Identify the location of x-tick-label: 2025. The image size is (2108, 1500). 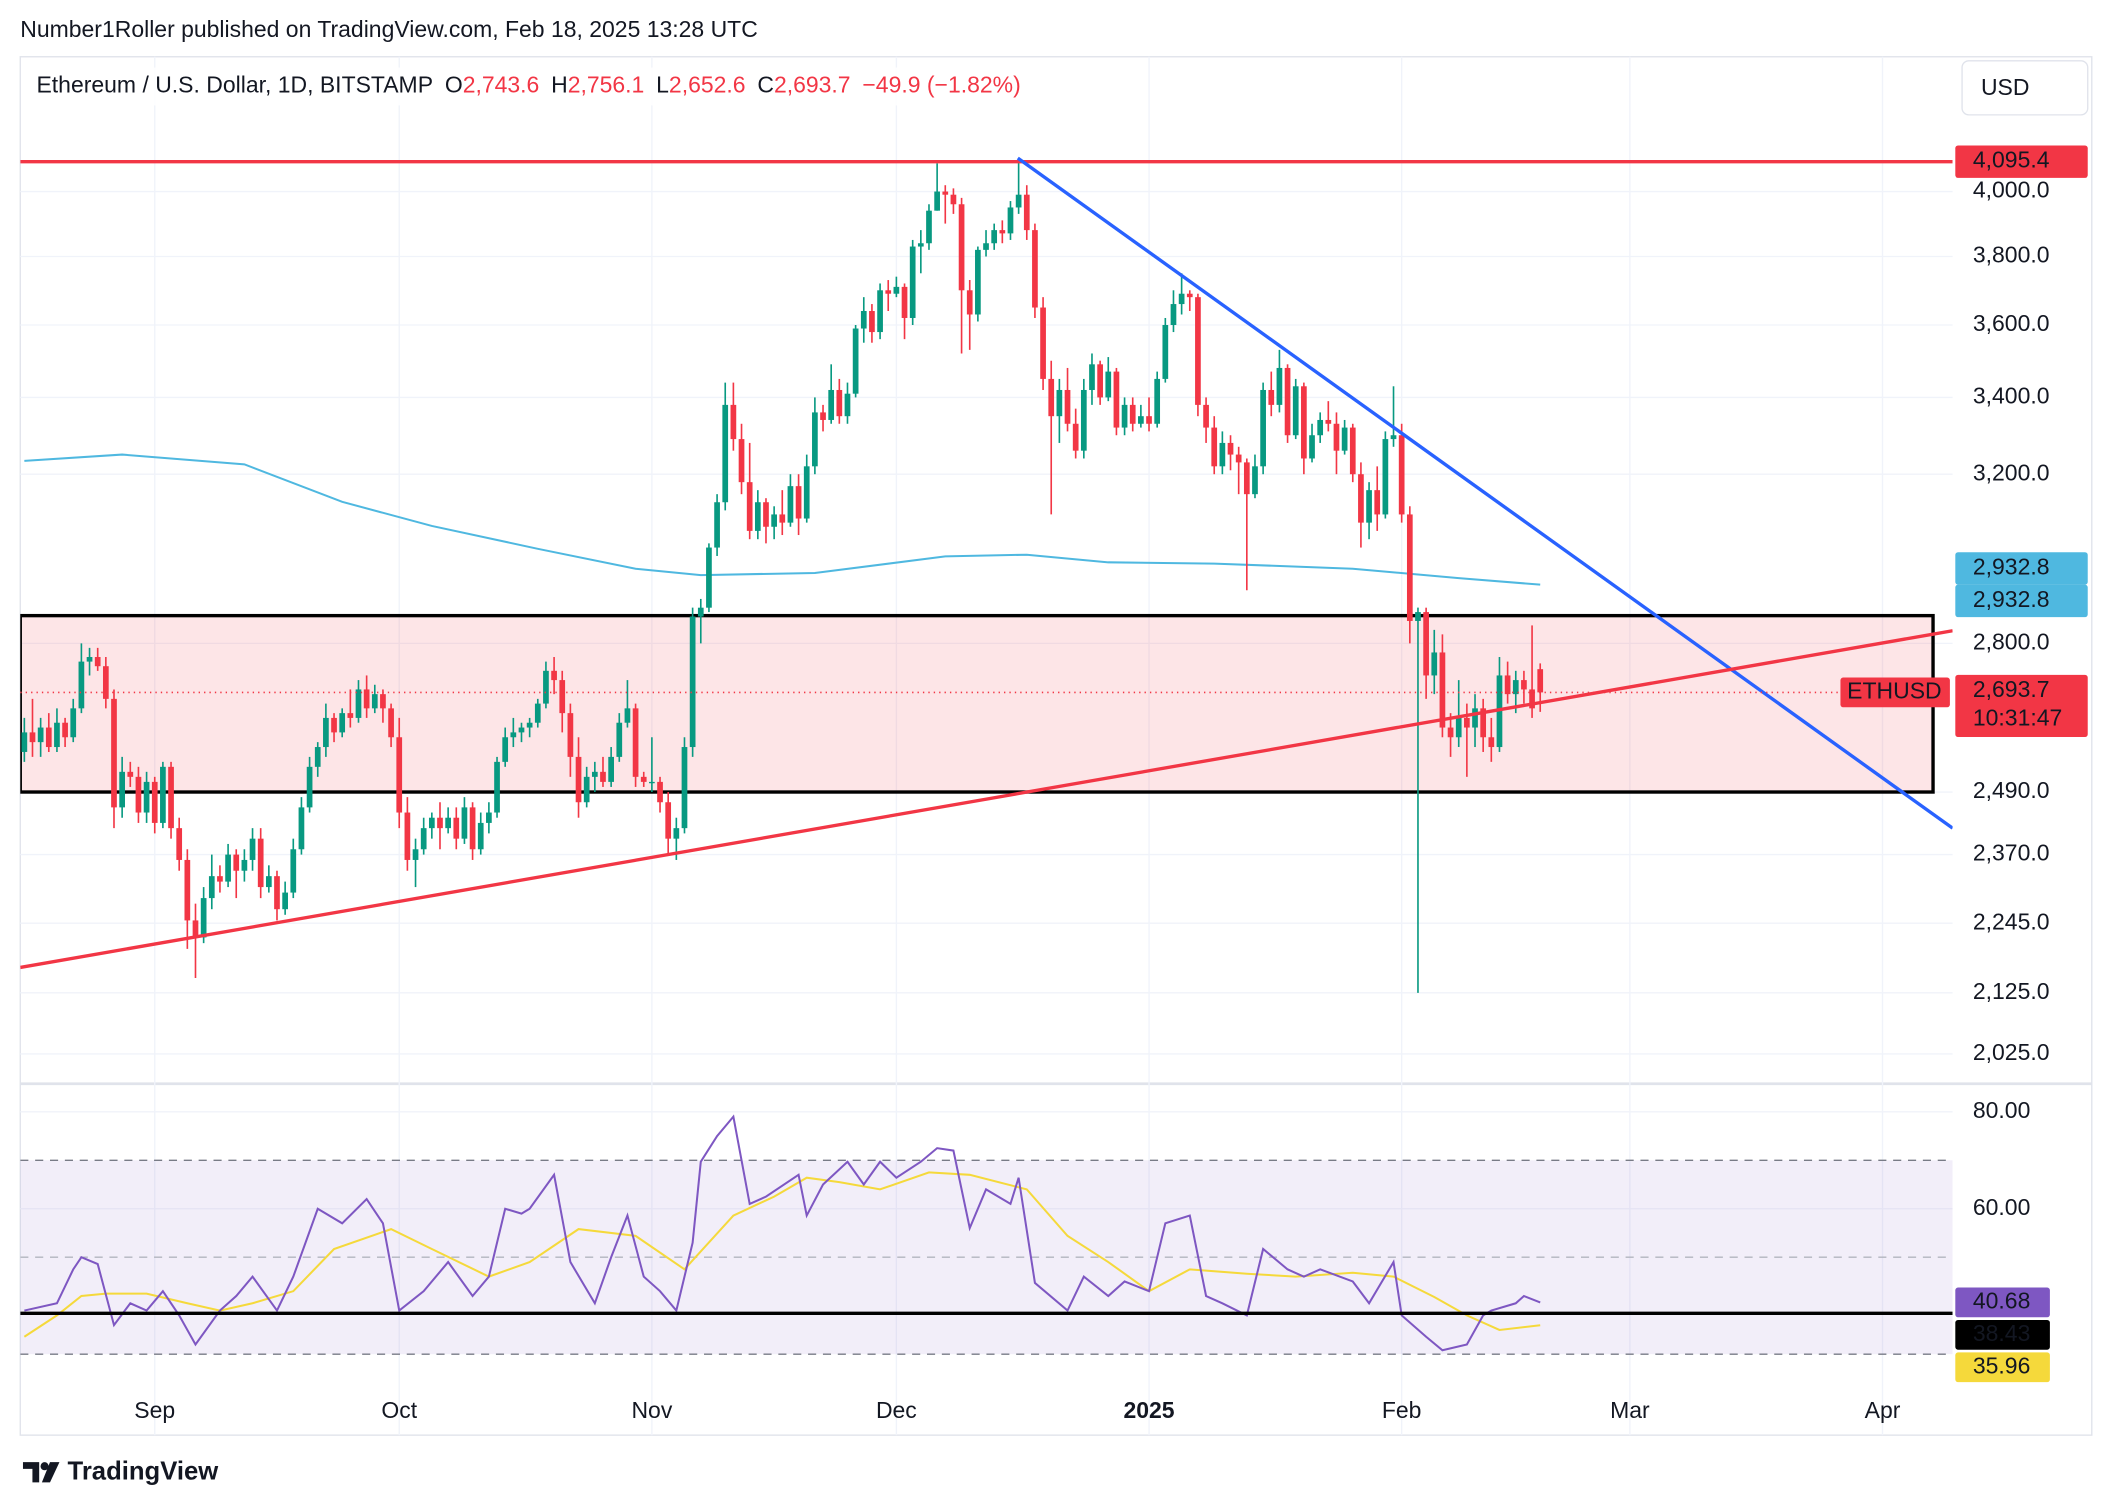
(1148, 1410).